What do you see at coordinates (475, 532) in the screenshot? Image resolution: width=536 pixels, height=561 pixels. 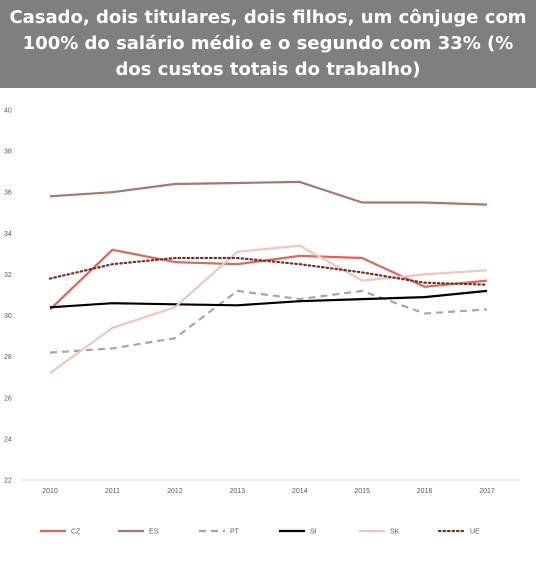 I see `legend-label: UE` at bounding box center [475, 532].